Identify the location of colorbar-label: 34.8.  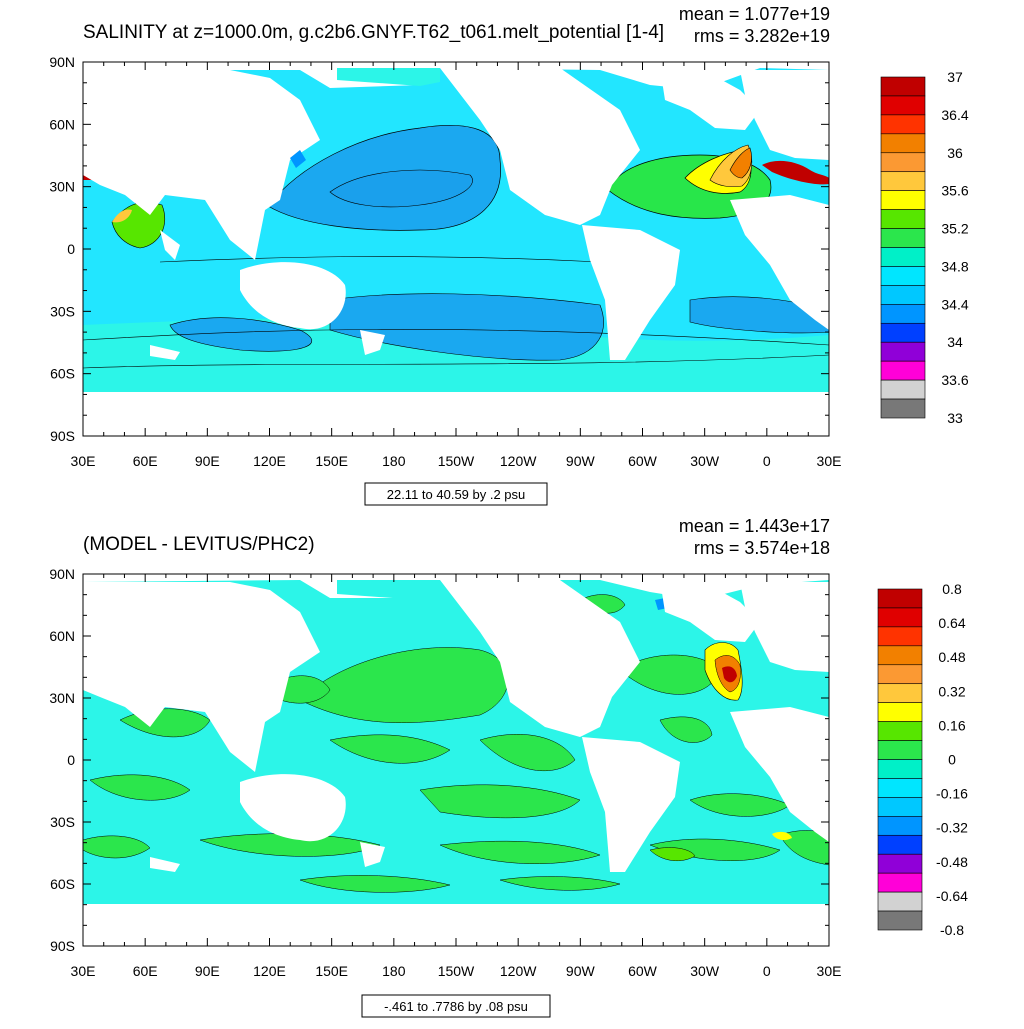
(954, 266).